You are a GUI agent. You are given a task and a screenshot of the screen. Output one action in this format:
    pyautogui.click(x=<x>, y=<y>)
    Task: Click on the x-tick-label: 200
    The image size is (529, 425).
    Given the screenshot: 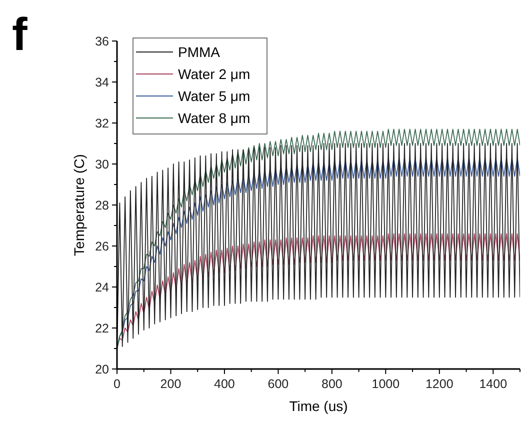 What is the action you would take?
    pyautogui.click(x=171, y=384)
    